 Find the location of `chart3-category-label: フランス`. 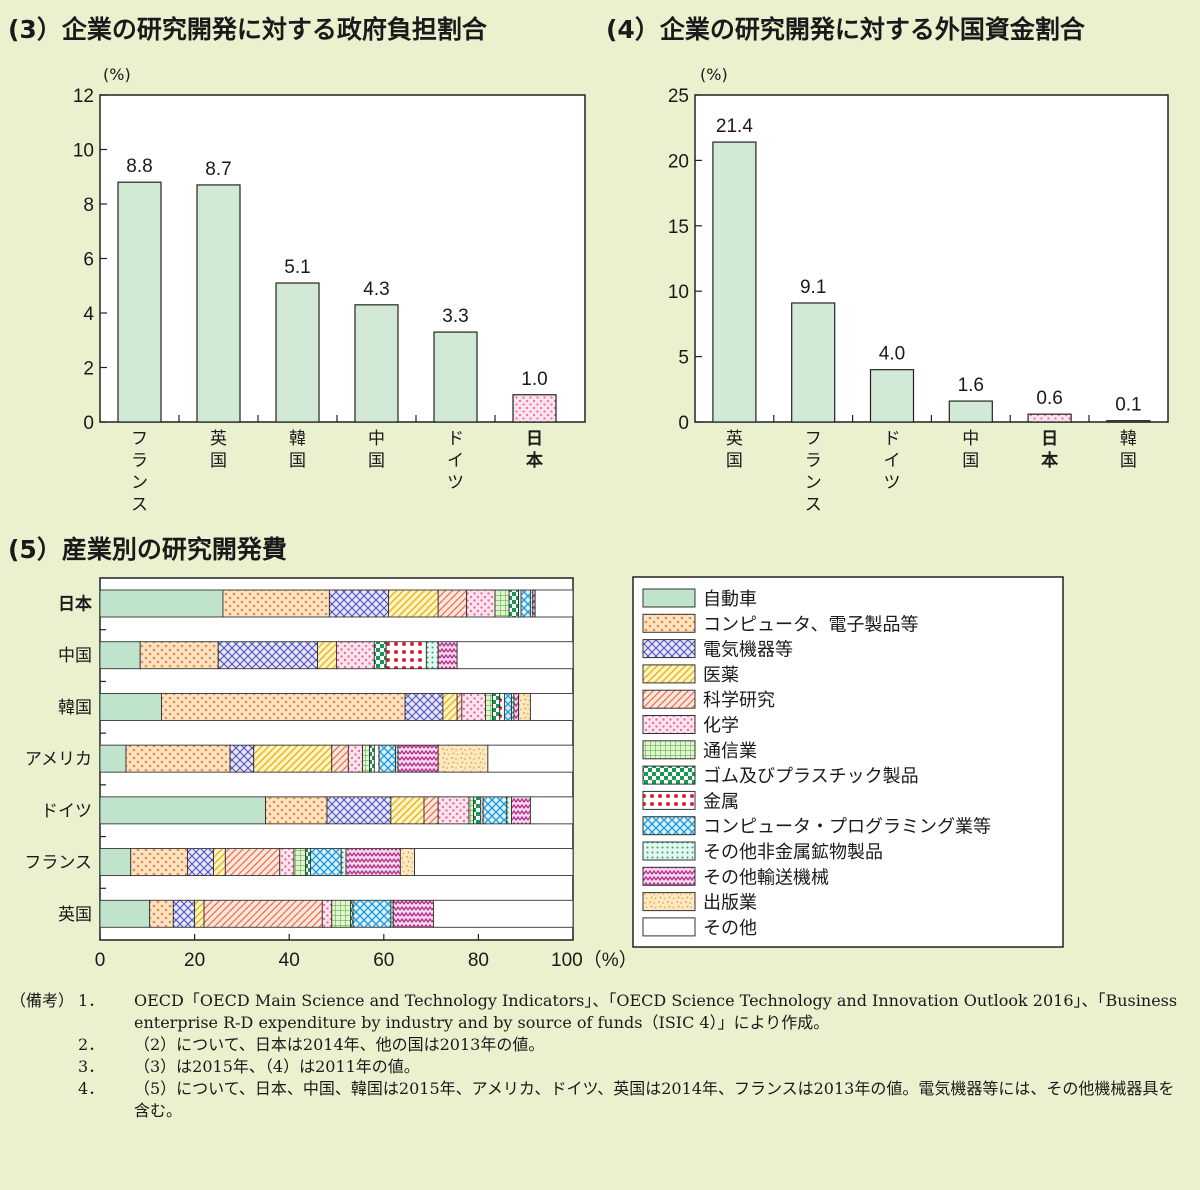

chart3-category-label: フランス is located at coordinates (139, 472).